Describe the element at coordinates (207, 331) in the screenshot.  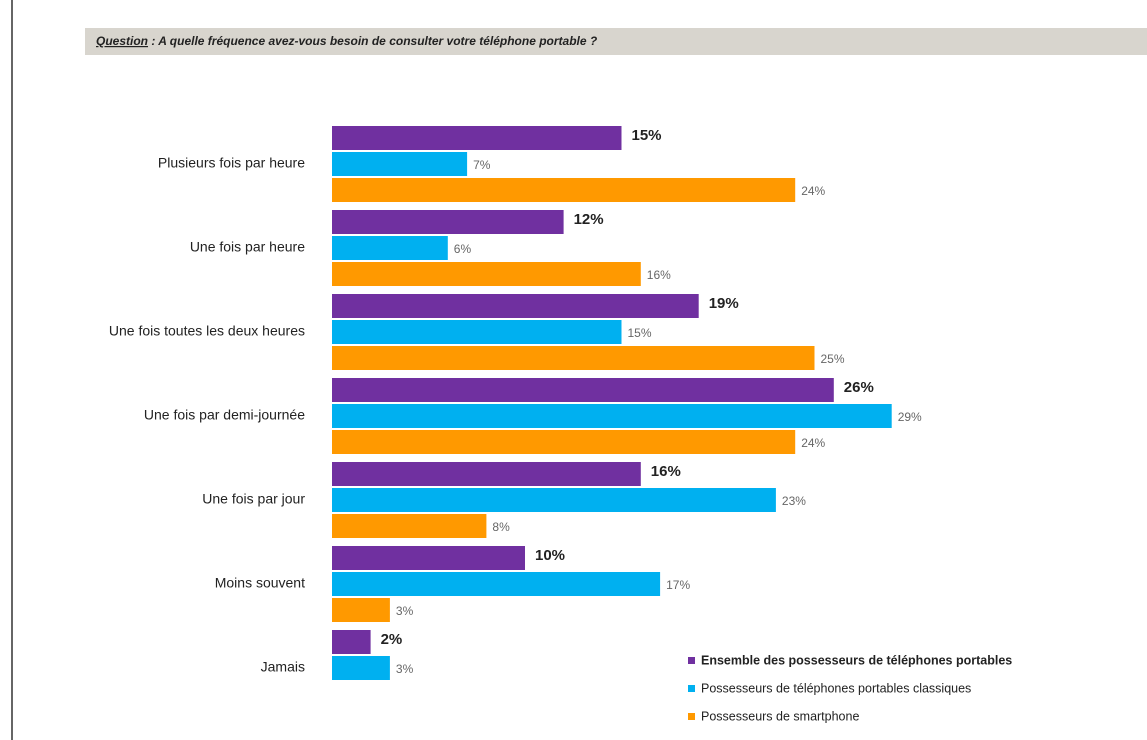
I see `category-label: Une fois toutes les deux heures` at that location.